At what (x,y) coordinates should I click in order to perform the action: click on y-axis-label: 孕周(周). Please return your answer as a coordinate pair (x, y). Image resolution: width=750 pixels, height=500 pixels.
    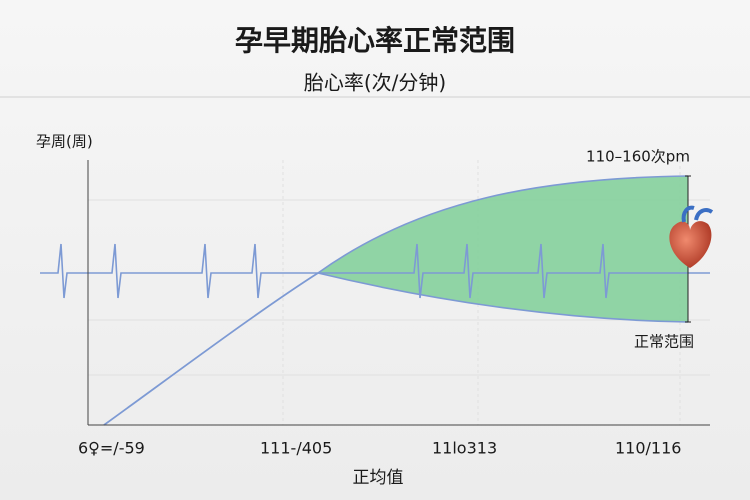
    Looking at the image, I should click on (64, 142).